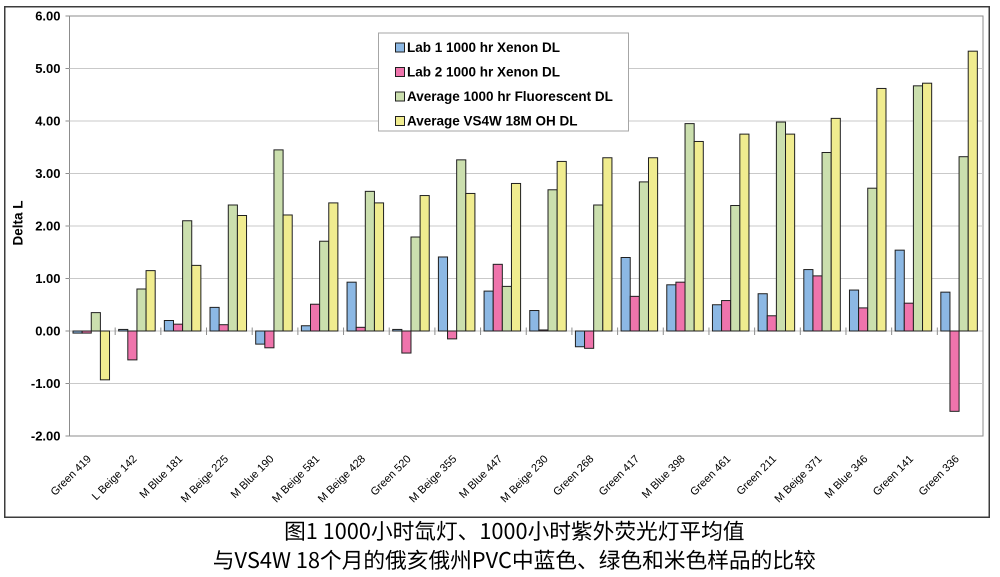  What do you see at coordinates (47, 331) in the screenshot?
I see `svg-text: 0.00` at bounding box center [47, 331].